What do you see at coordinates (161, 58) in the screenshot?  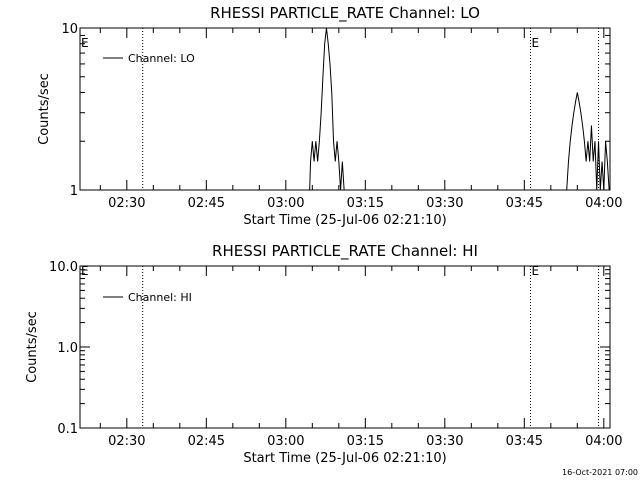 I see `legend-label: Channel: LO` at bounding box center [161, 58].